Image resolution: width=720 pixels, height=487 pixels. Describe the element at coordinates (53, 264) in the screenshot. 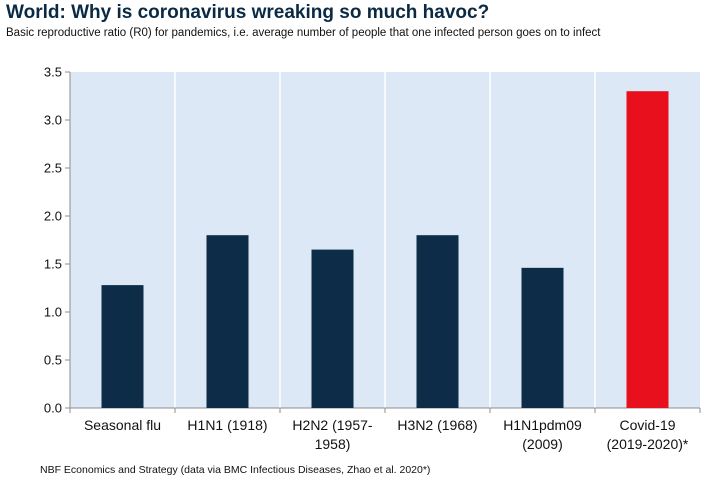

I see `y-tick-label: 1.5` at that location.